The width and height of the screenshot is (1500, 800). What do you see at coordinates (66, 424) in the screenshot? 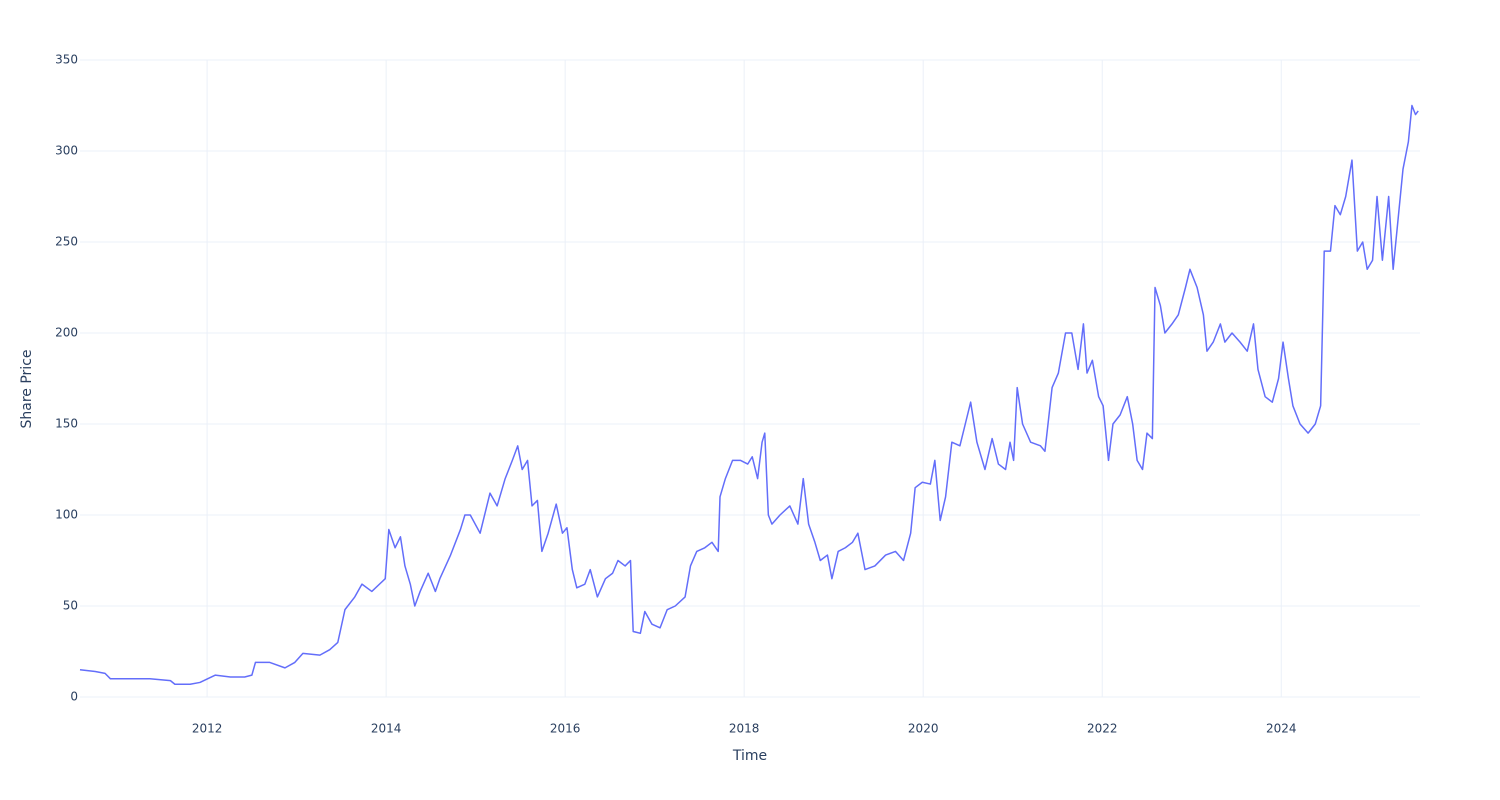
I see `y-tick-label: 150` at bounding box center [66, 424].